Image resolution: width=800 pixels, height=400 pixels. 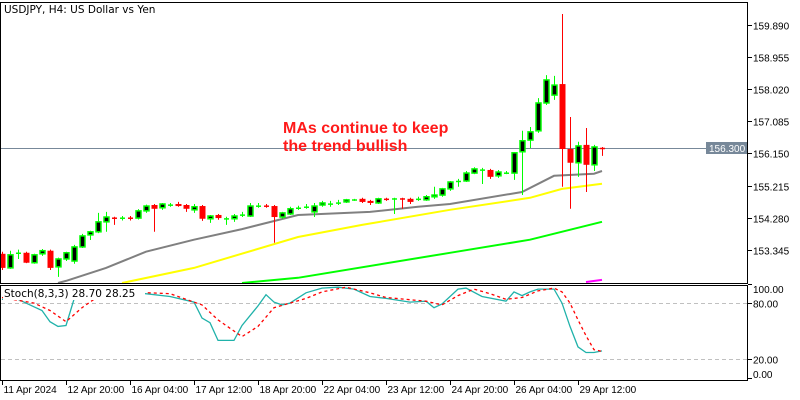 I want to click on time-tick-label: 23 Apr 12:00, so click(x=416, y=390).